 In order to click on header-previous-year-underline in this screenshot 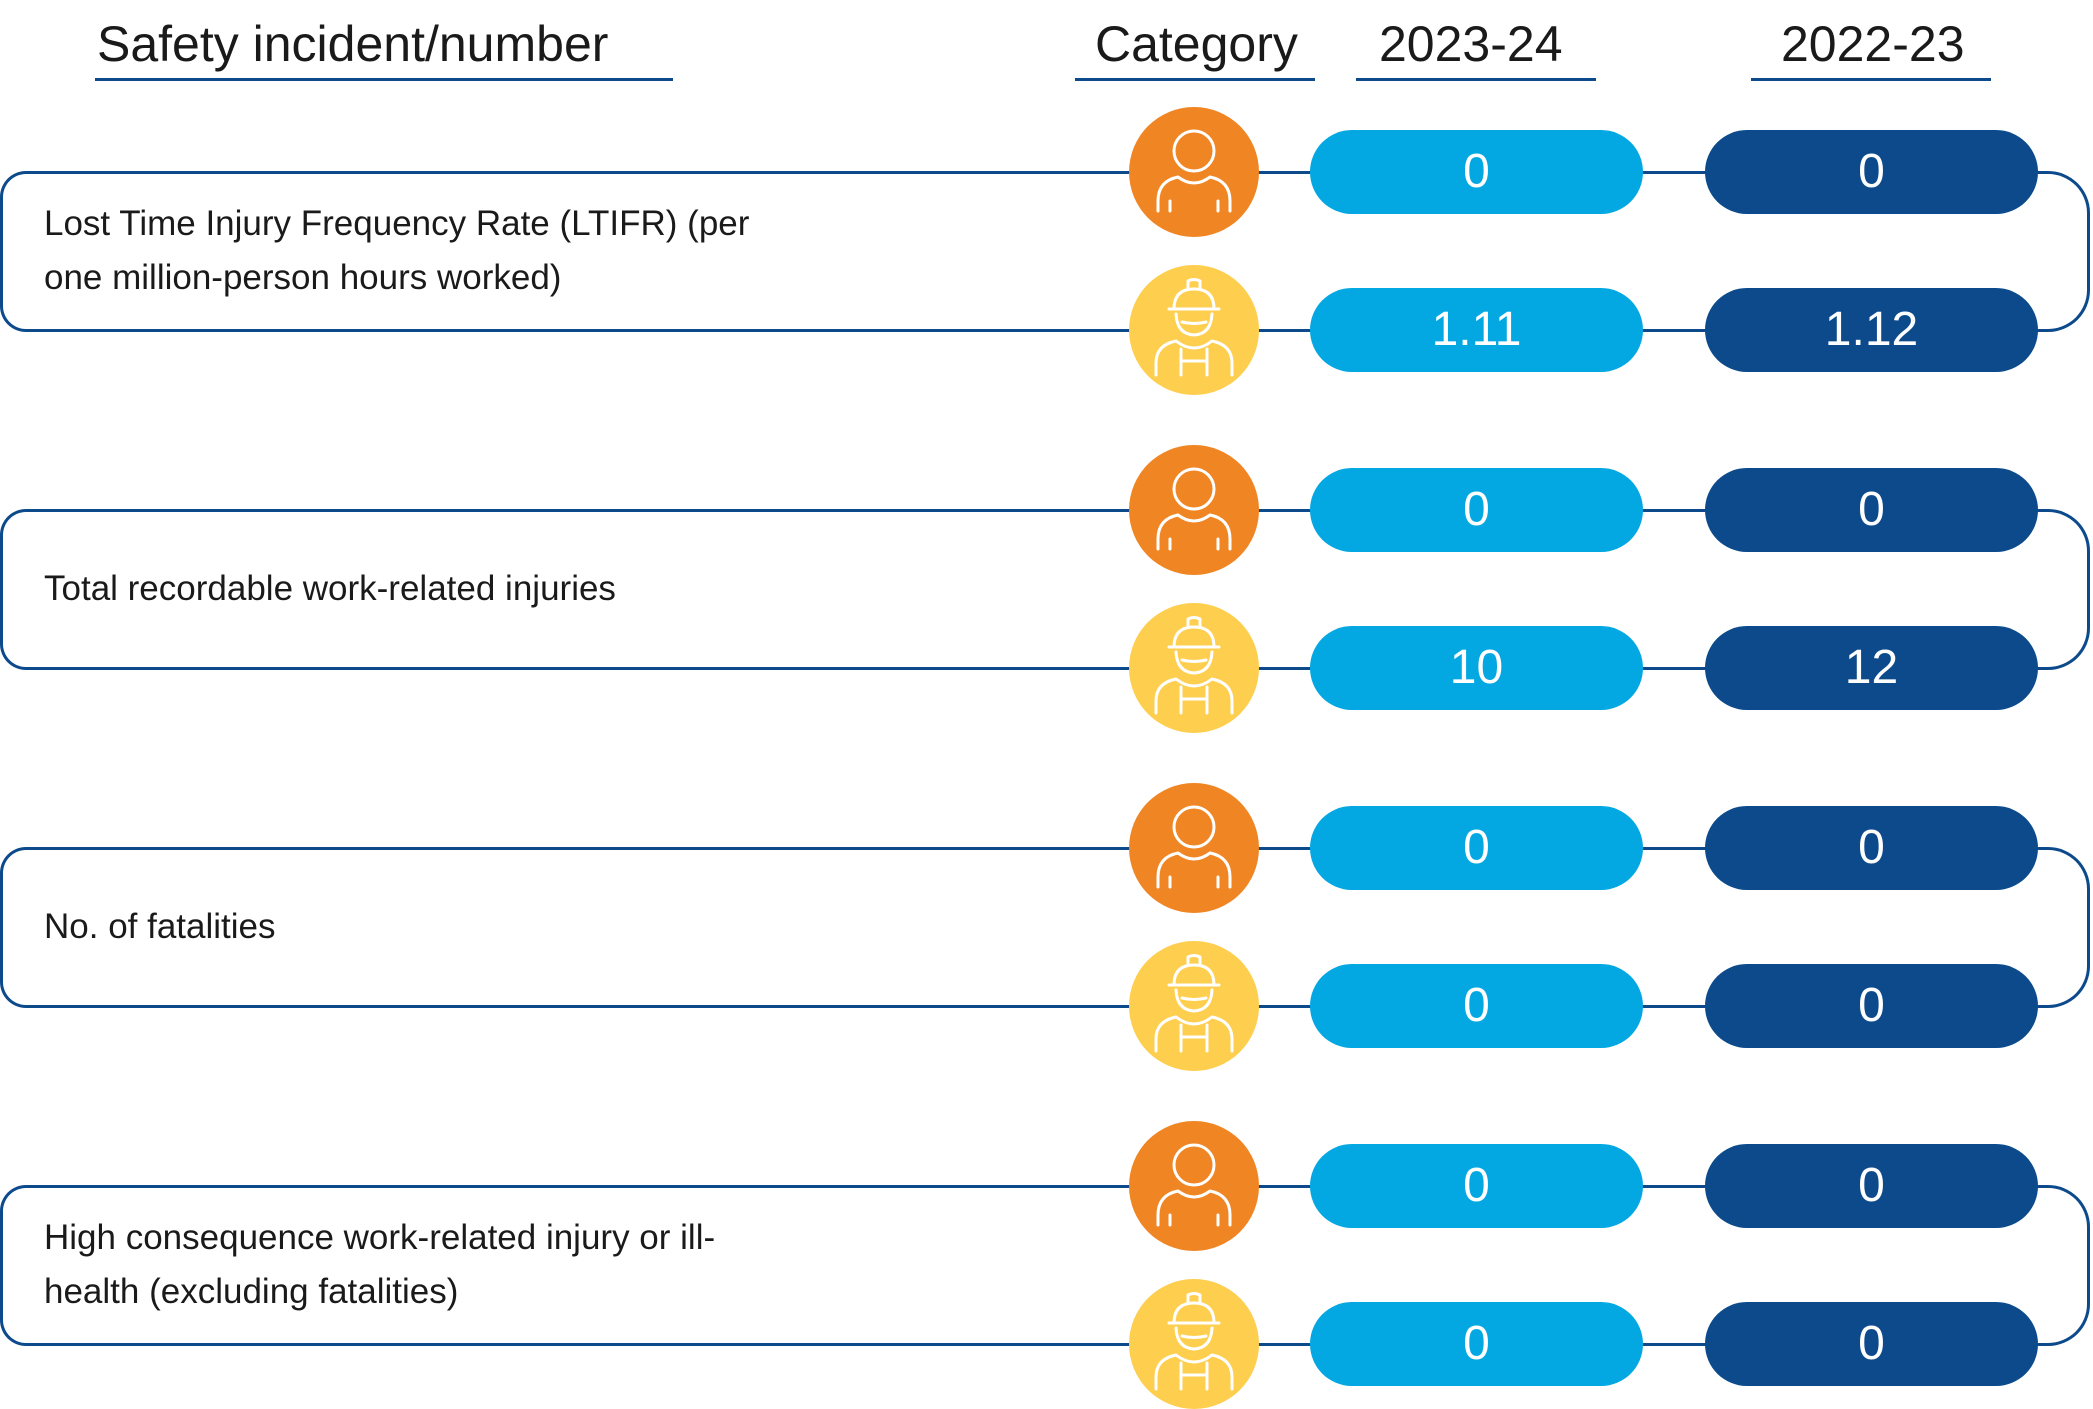, I will do `click(1871, 79)`.